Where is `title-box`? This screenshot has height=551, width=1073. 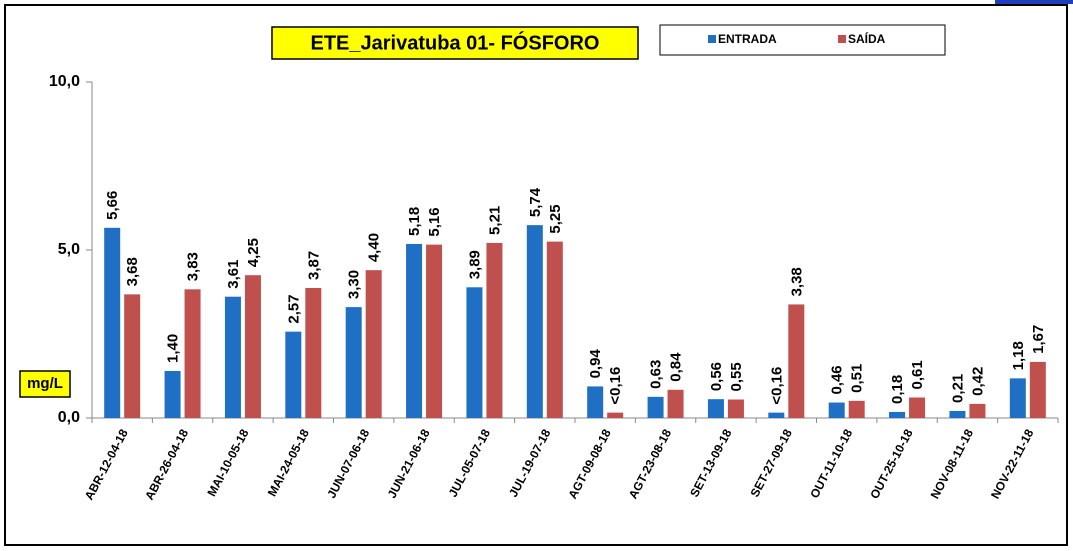 title-box is located at coordinates (455, 43).